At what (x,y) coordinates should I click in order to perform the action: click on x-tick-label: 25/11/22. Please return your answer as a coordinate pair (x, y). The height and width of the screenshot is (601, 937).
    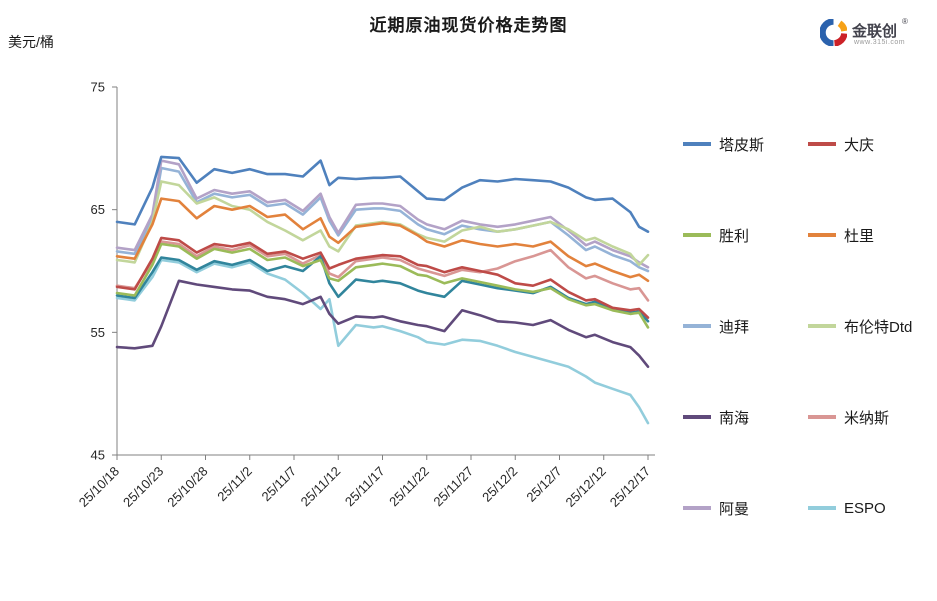
    Looking at the image, I should click on (409, 487).